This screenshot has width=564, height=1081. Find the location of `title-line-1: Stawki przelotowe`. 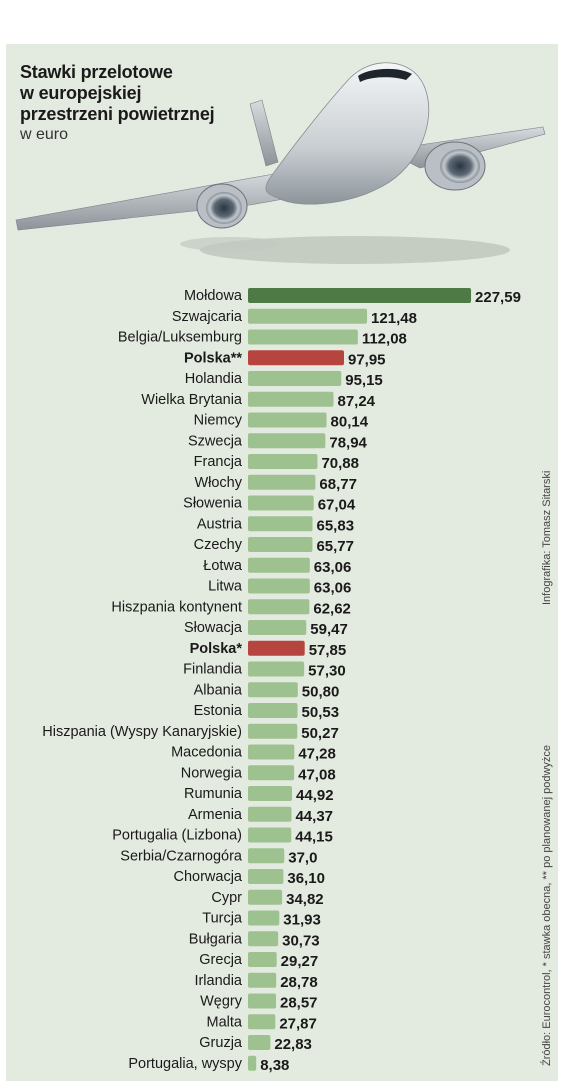

title-line-1: Stawki przelotowe is located at coordinates (96, 72).